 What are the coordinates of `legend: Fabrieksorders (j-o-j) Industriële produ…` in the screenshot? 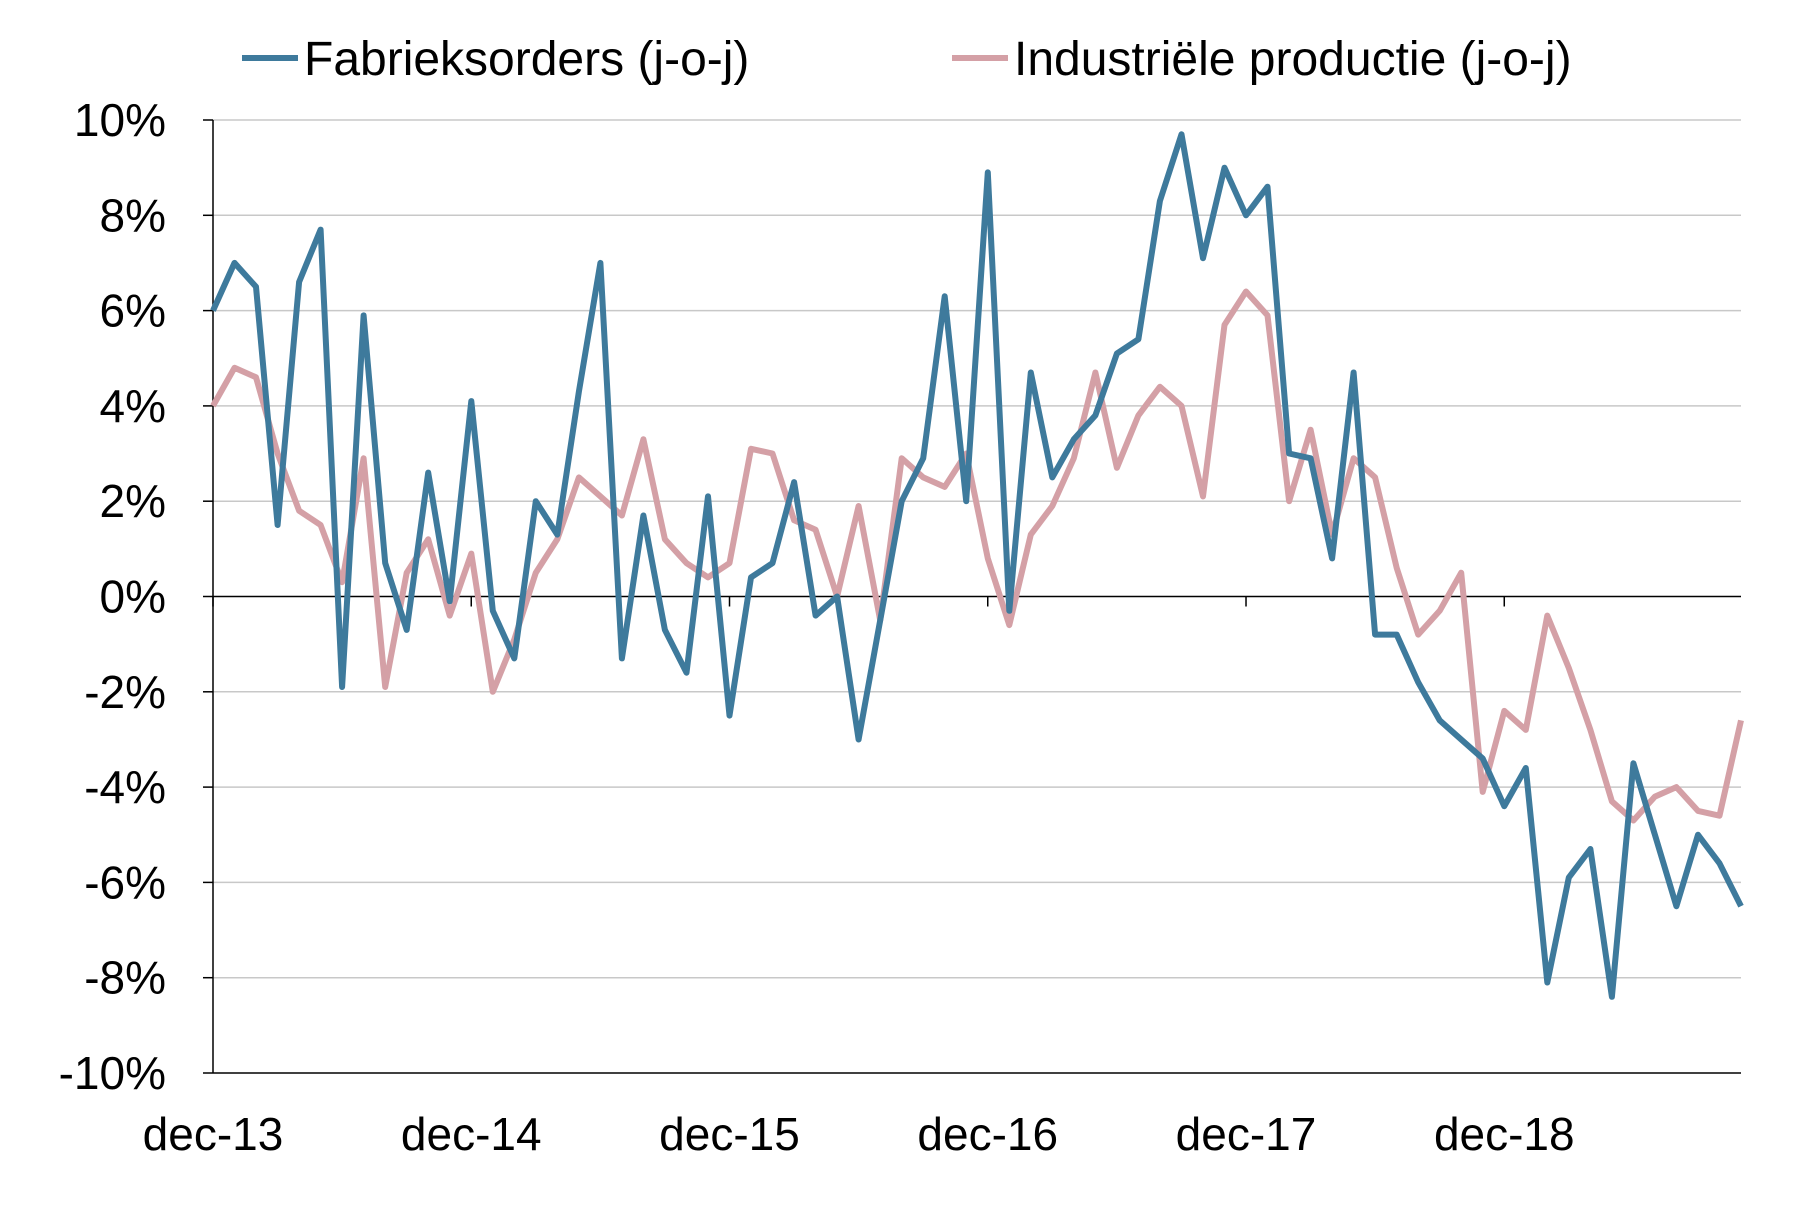 It's located at (907, 59).